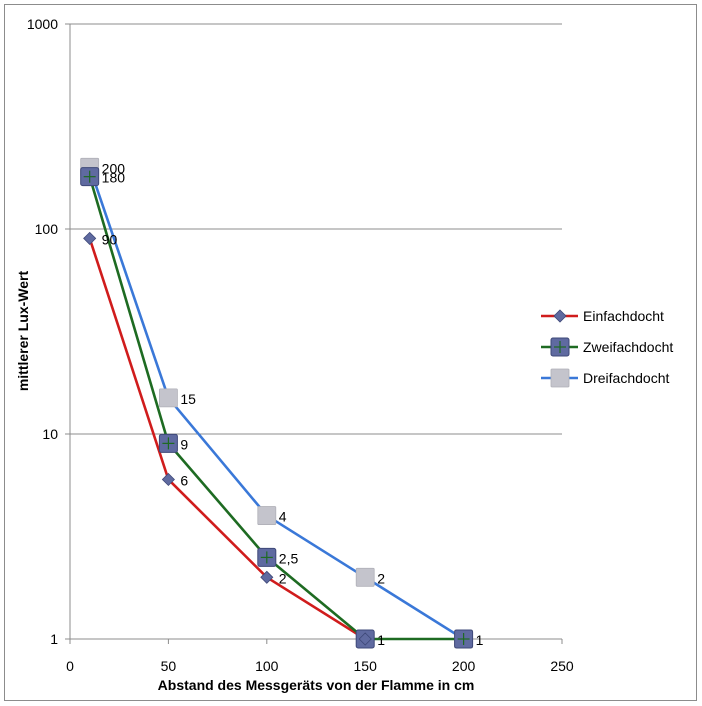 The width and height of the screenshot is (702, 706). What do you see at coordinates (188, 399) in the screenshot?
I see `data-label-dreifachdocht: 15` at bounding box center [188, 399].